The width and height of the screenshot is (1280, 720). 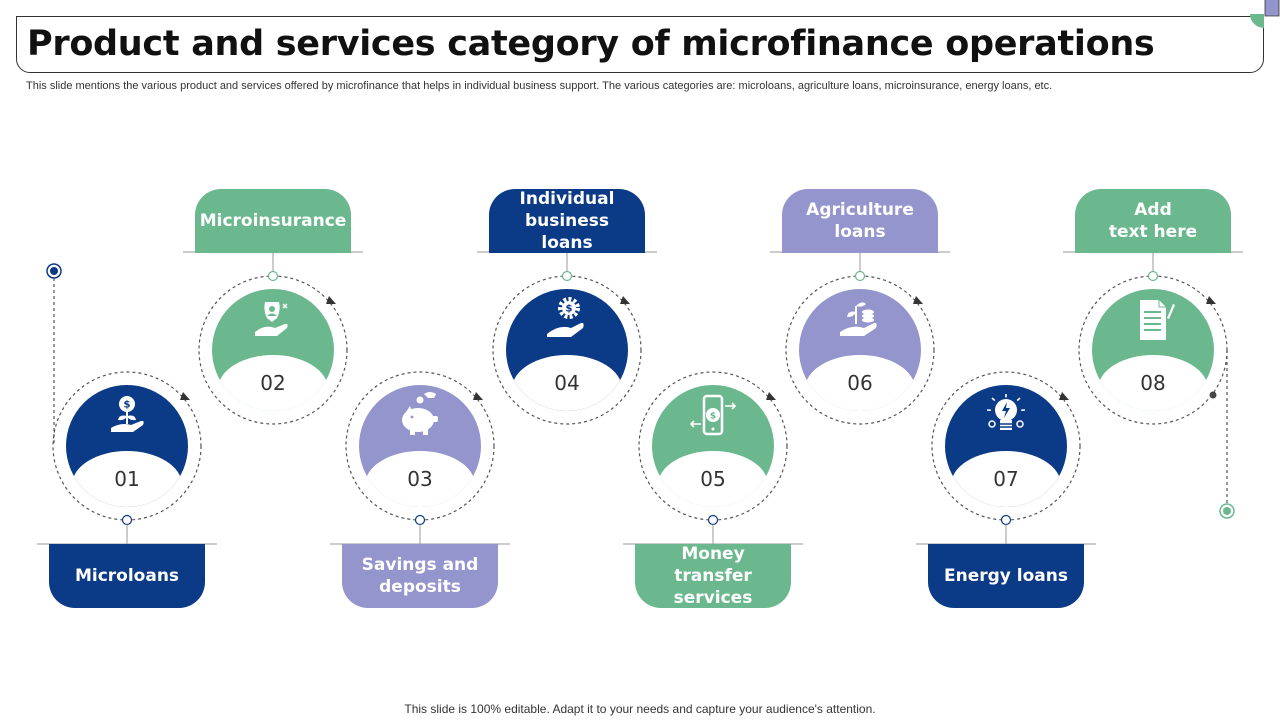 What do you see at coordinates (713, 479) in the screenshot?
I see `step-number: 05` at bounding box center [713, 479].